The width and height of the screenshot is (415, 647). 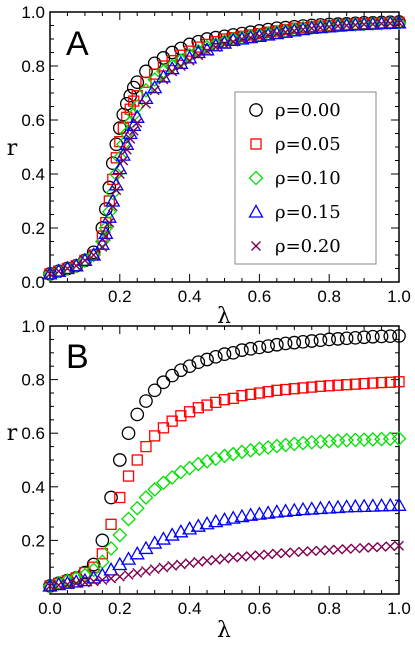 I want to click on panel-a-x-tick-label: 1.0, so click(x=399, y=296).